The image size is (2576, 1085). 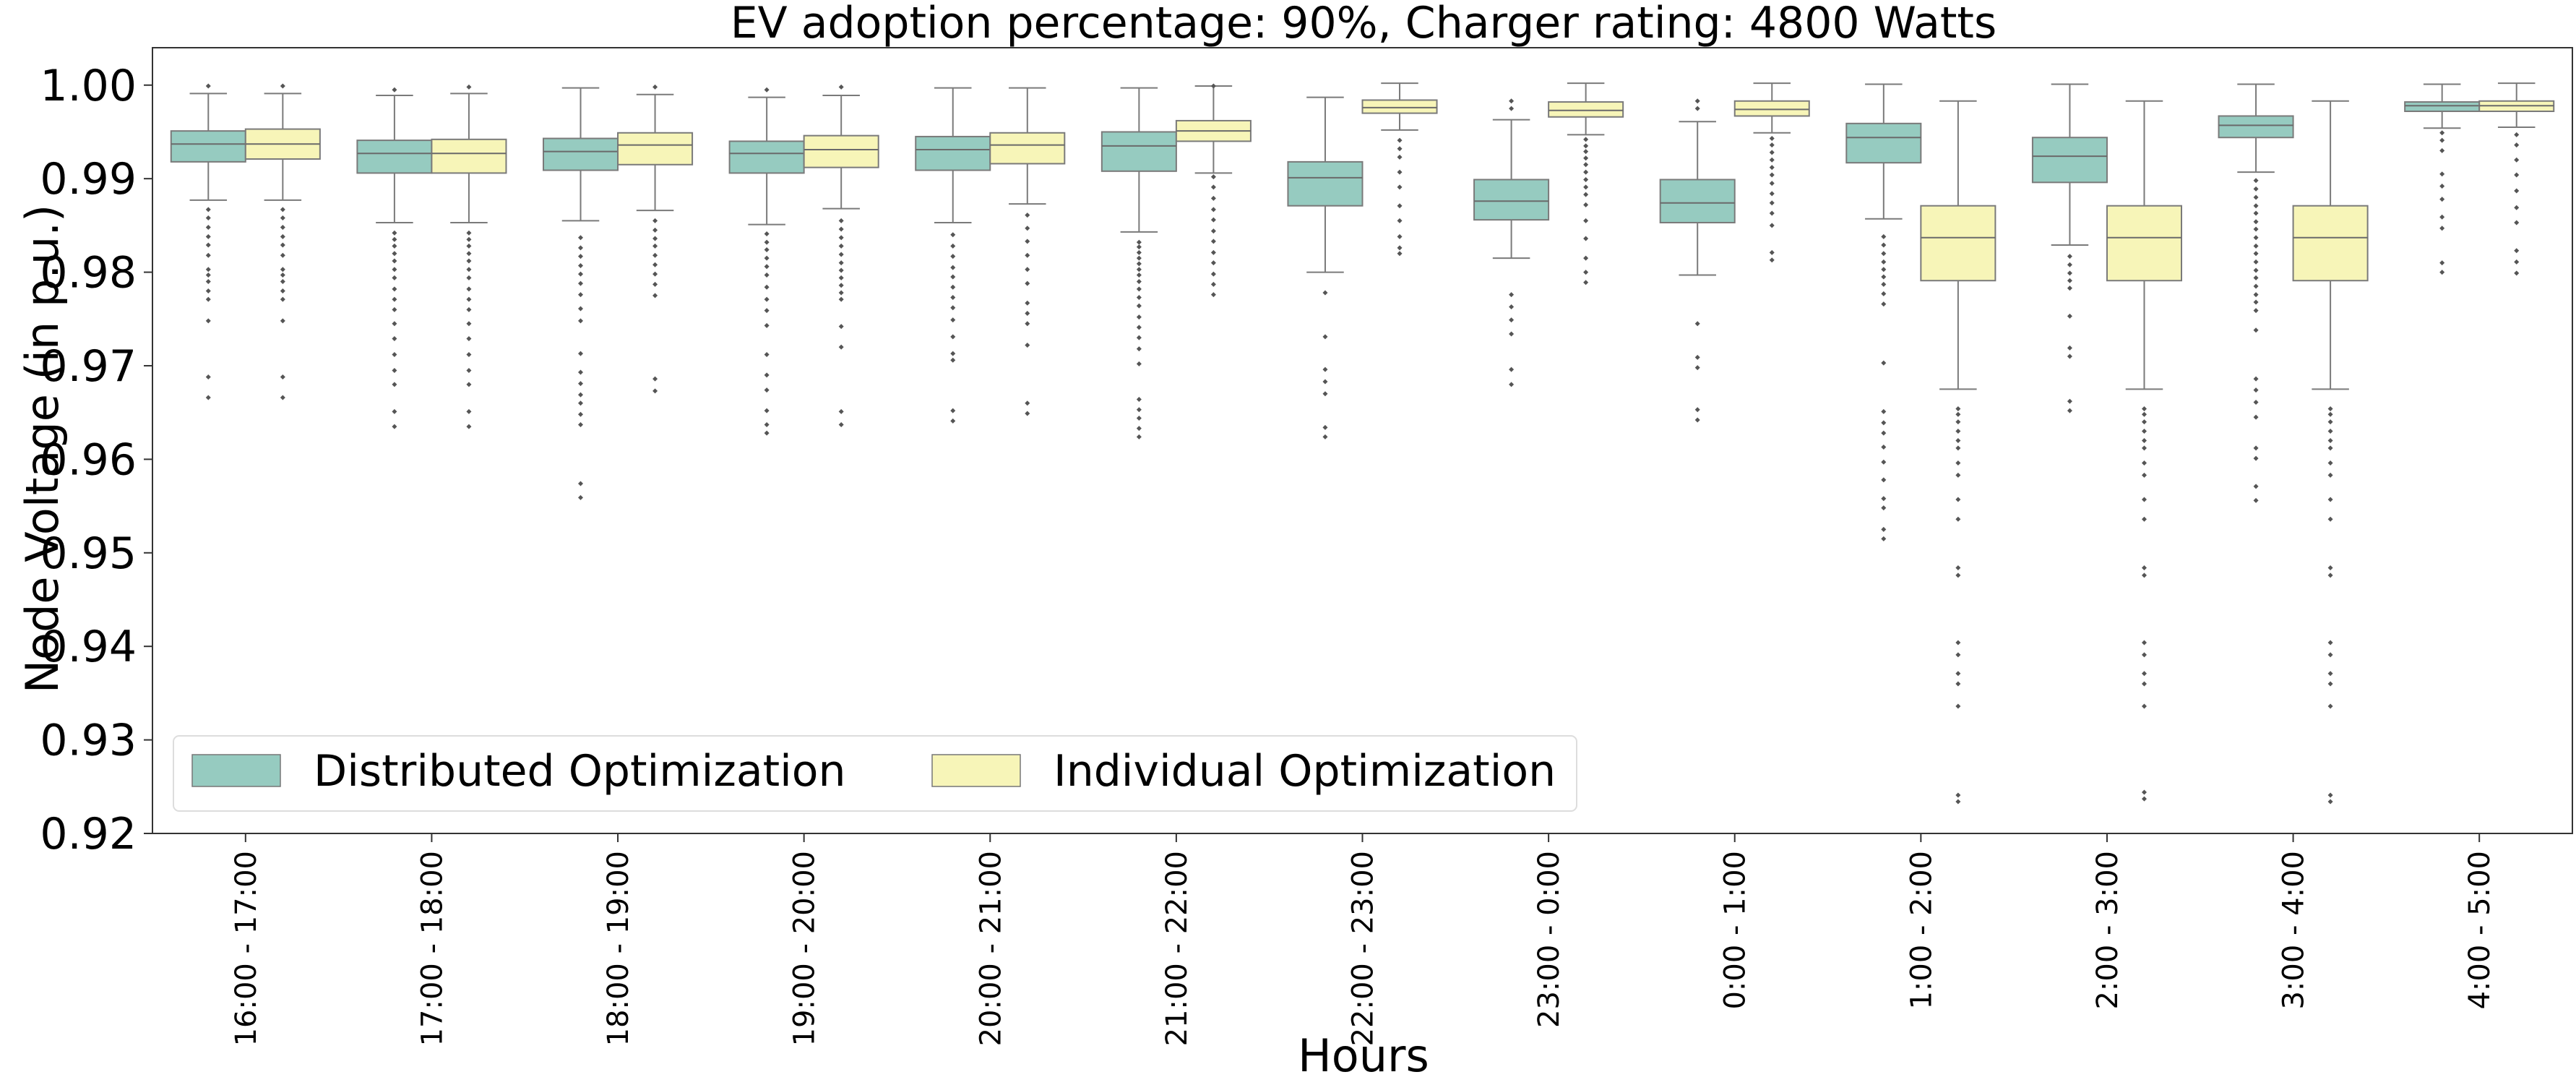 I want to click on legend-swatch-distributed, so click(x=236, y=771).